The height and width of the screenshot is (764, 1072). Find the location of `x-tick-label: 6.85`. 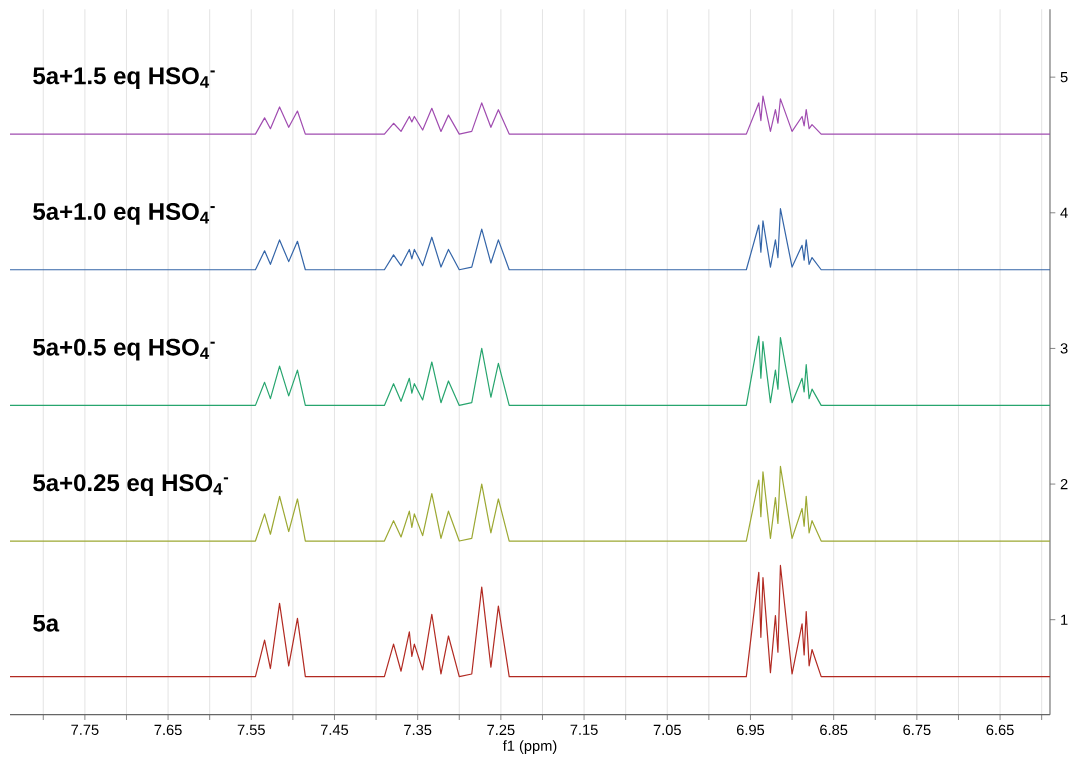

x-tick-label: 6.85 is located at coordinates (834, 730).